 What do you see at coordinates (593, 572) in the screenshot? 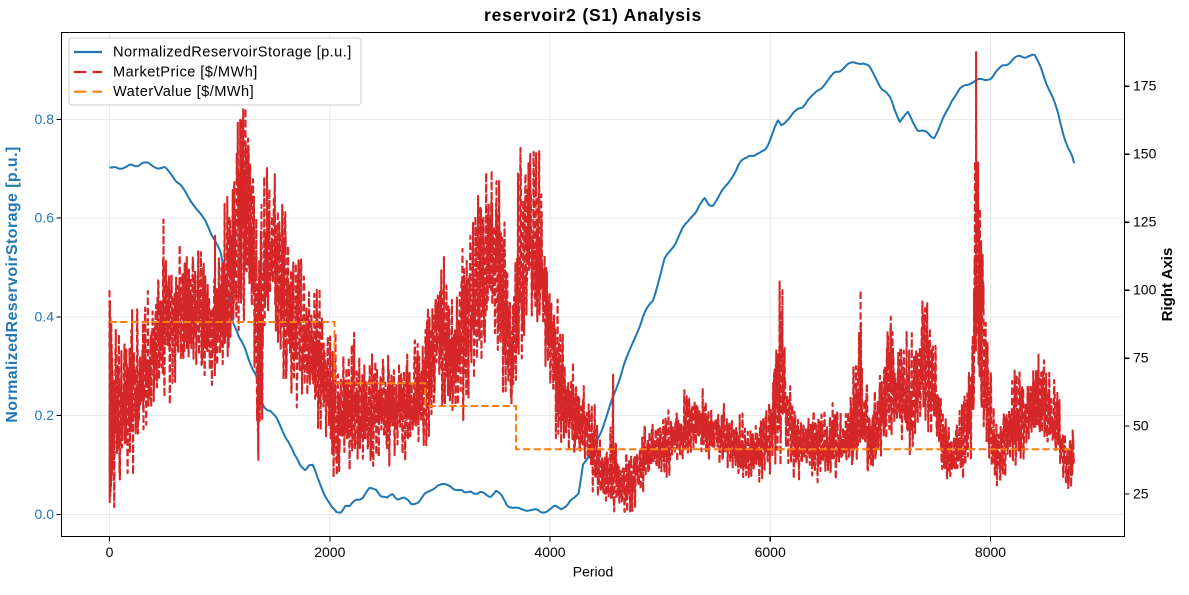
I see `svg-text: Period` at bounding box center [593, 572].